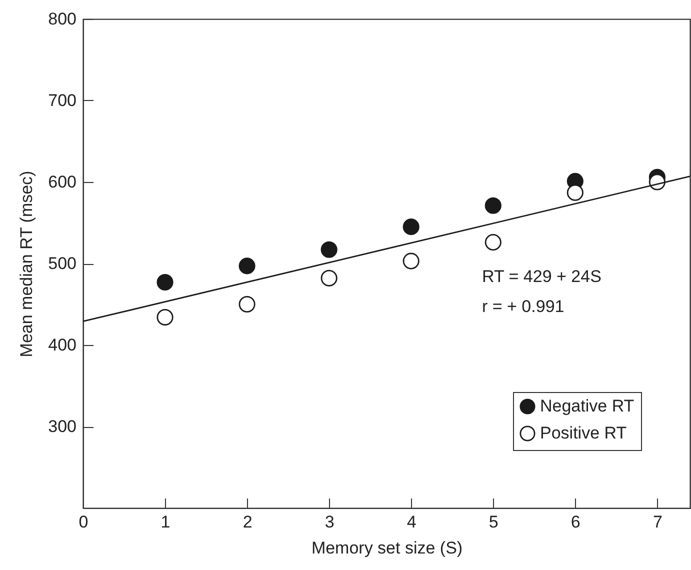 The height and width of the screenshot is (570, 691). I want to click on x-tick-label: 5, so click(493, 522).